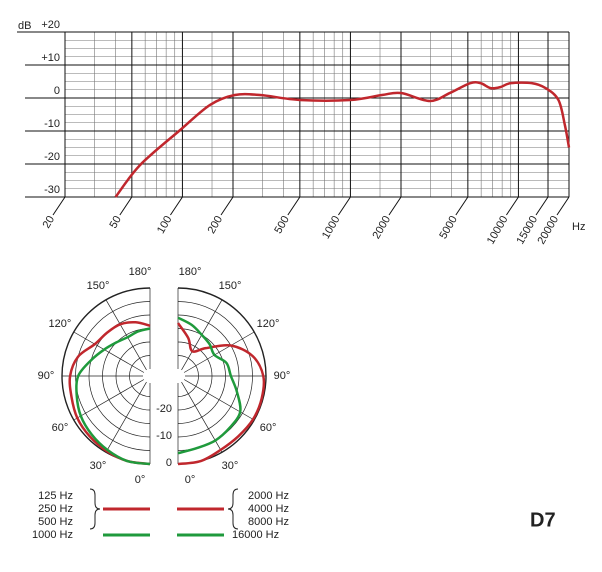 Image resolution: width=602 pixels, height=572 pixels. What do you see at coordinates (50, 25) in the screenshot?
I see `y-tick-label: +20` at bounding box center [50, 25].